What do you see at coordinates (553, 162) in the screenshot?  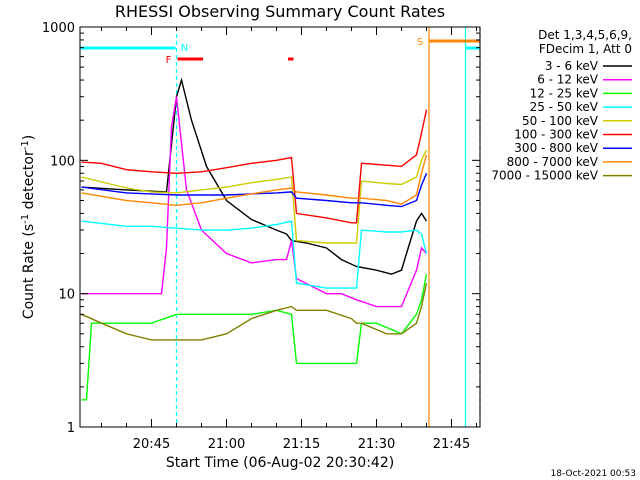 I see `legend-label-7: 800 - 7000 keV` at bounding box center [553, 162].